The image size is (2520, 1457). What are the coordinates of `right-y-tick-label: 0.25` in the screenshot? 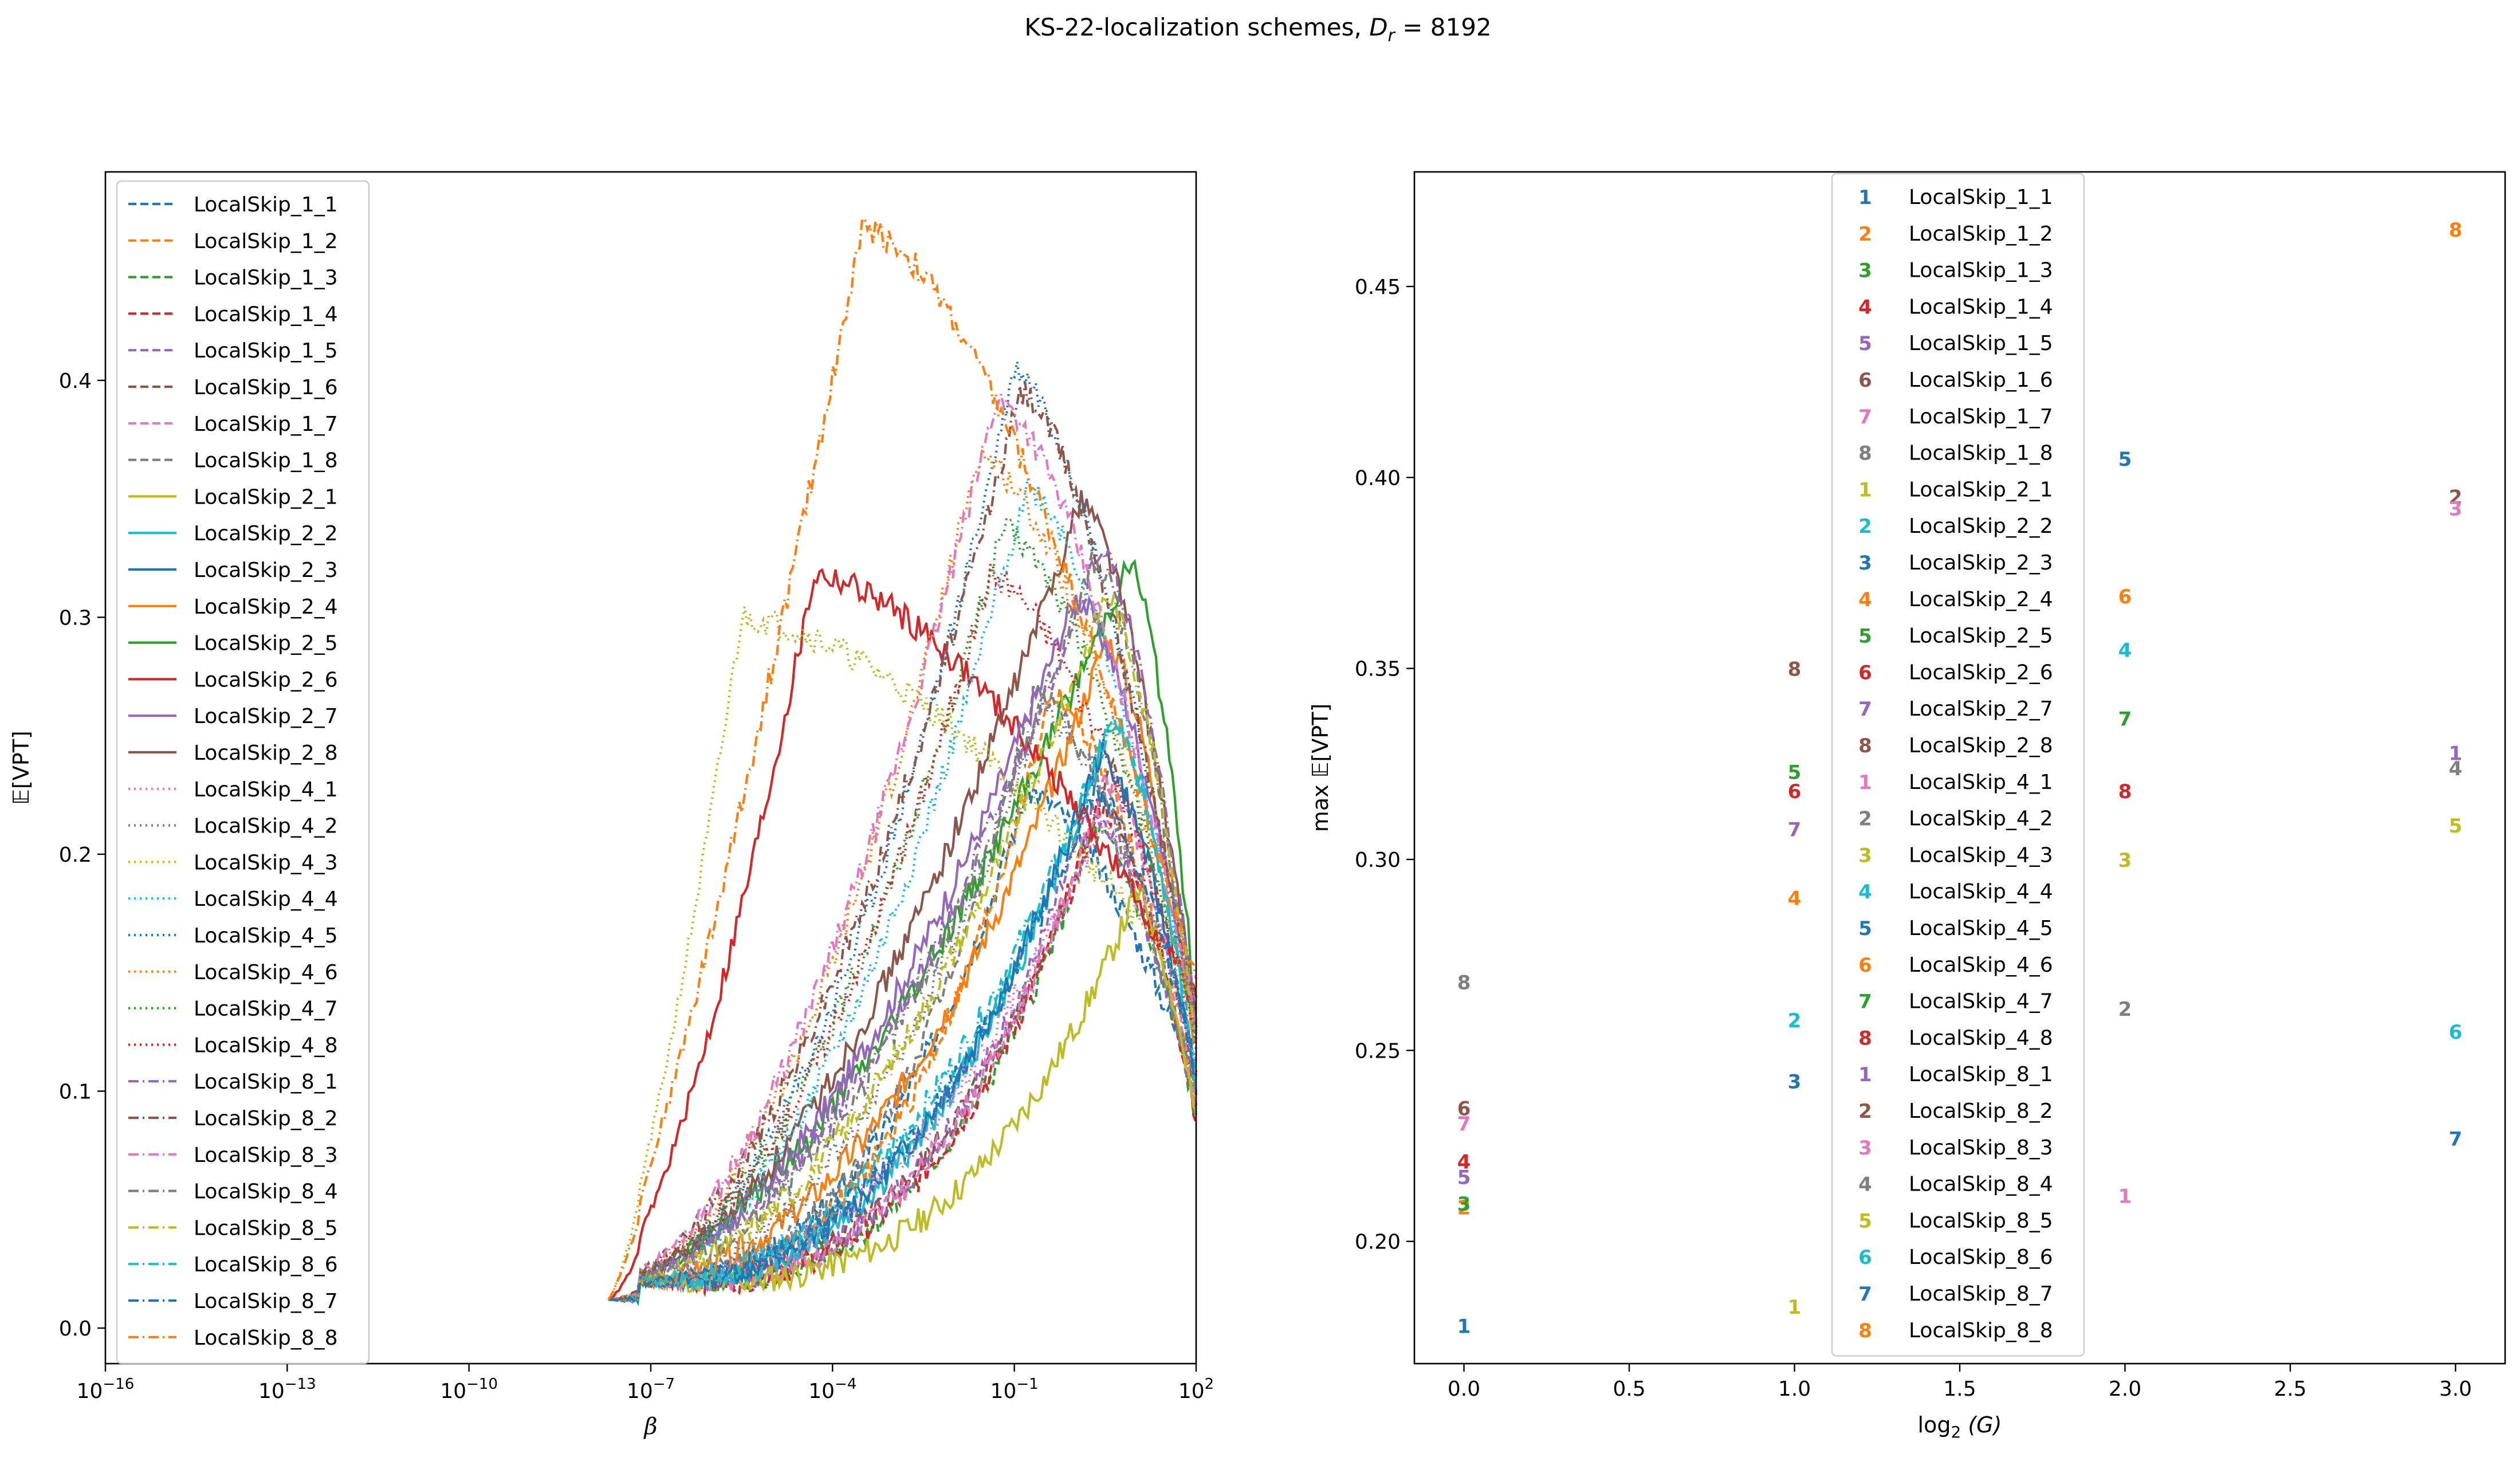 It's located at (1378, 1051).